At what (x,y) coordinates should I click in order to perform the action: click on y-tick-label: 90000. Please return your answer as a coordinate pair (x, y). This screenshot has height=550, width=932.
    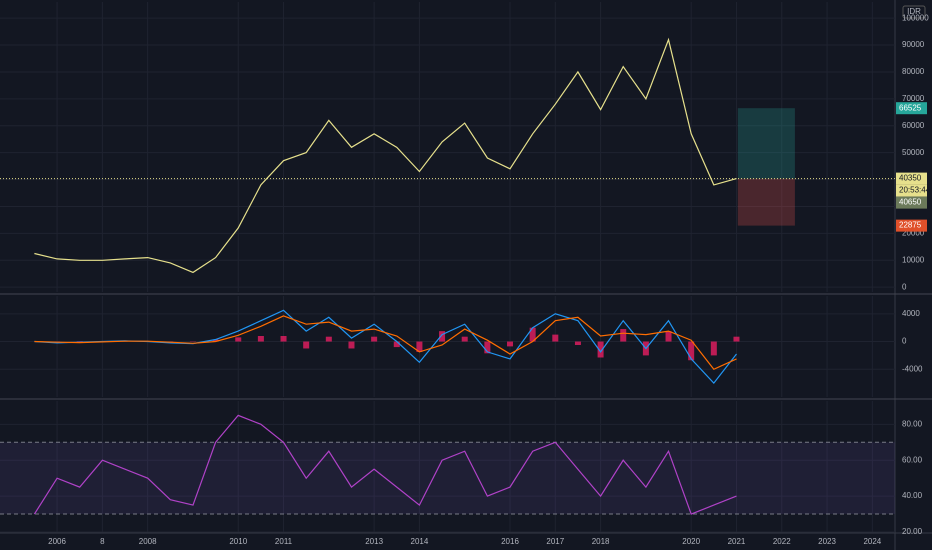
    Looking at the image, I should click on (913, 44).